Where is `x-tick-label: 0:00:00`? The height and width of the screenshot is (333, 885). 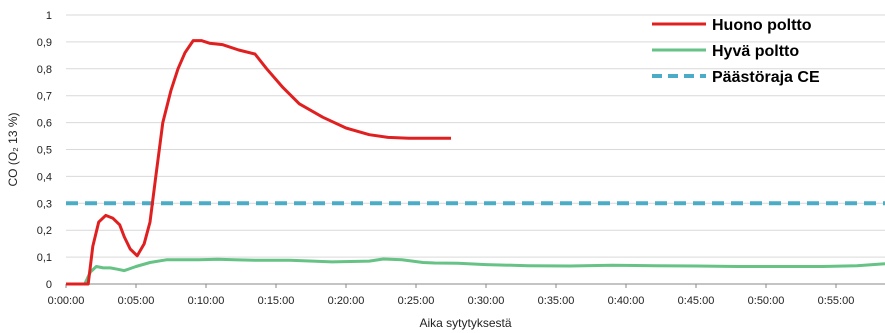
x-tick-label: 0:00:00 is located at coordinates (66, 301).